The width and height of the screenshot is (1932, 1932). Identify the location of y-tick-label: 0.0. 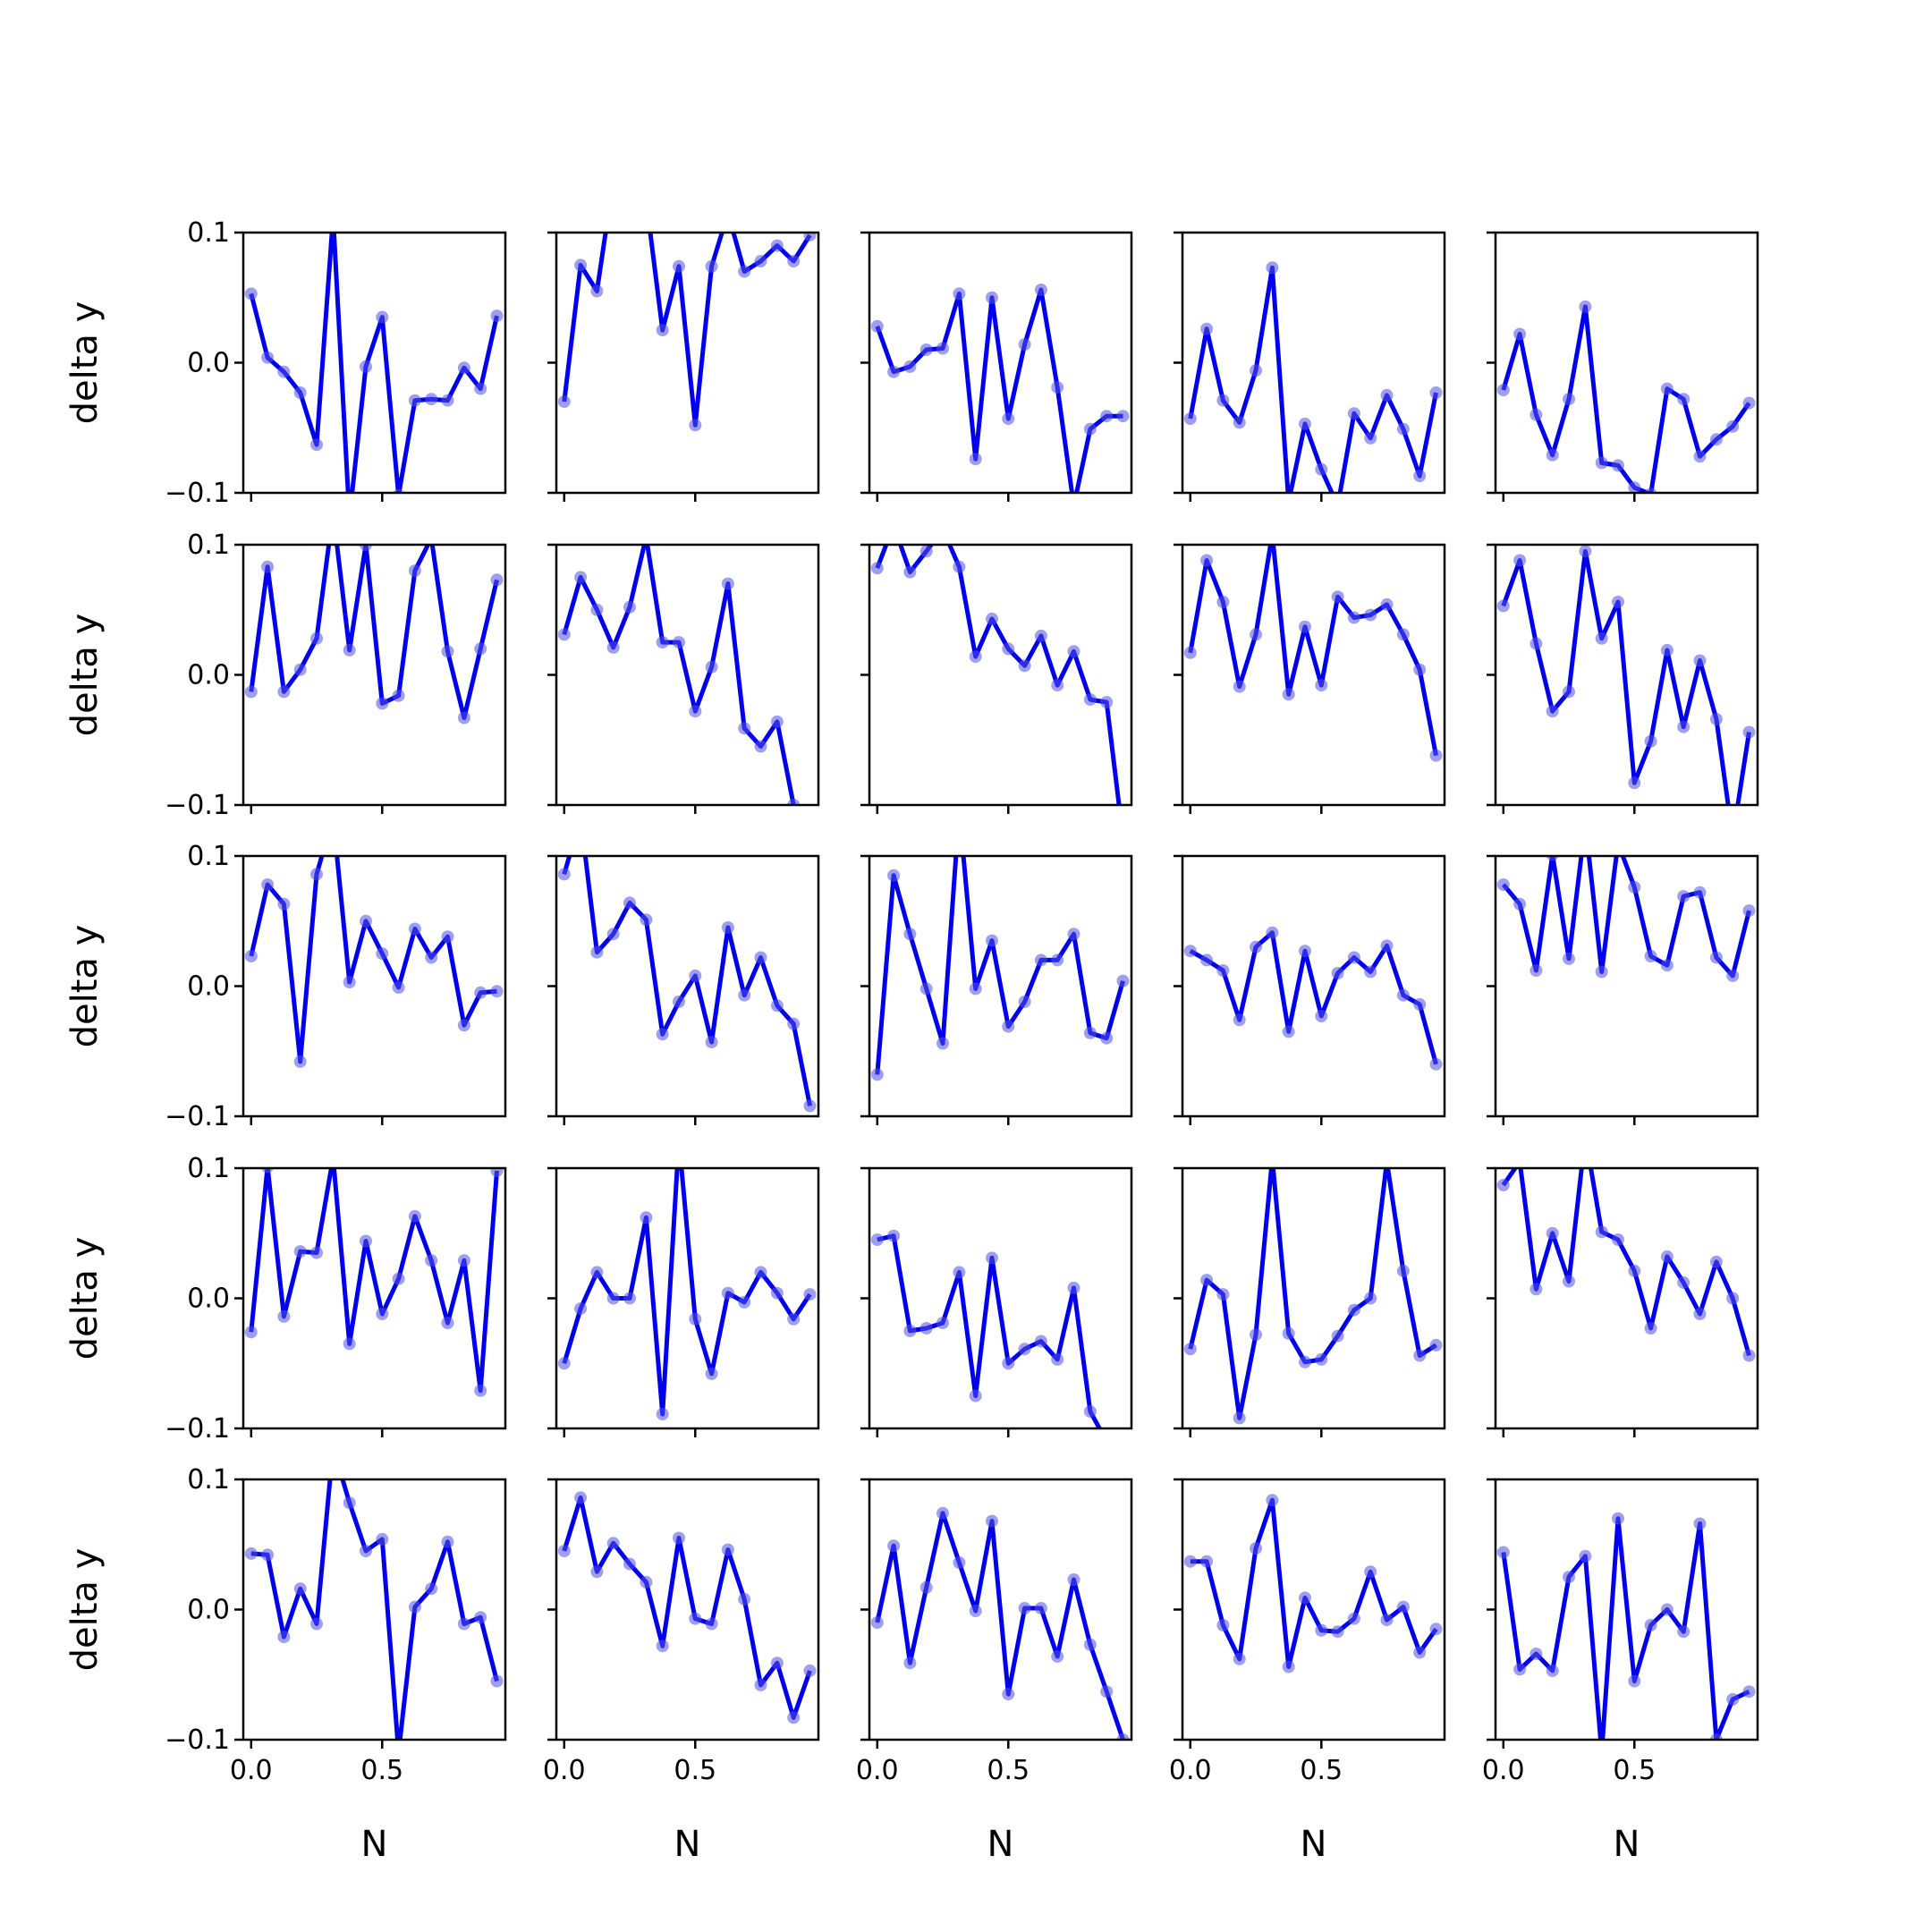
(208, 363).